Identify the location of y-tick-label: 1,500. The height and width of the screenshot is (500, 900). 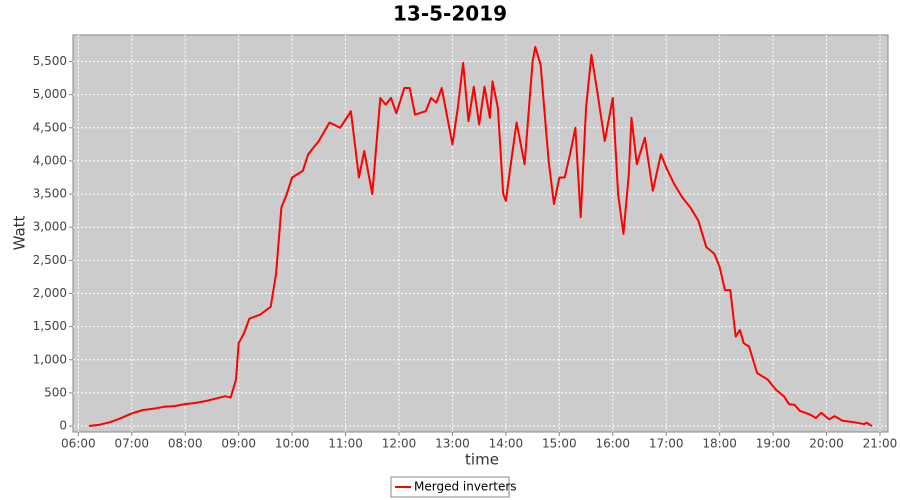
(50, 326).